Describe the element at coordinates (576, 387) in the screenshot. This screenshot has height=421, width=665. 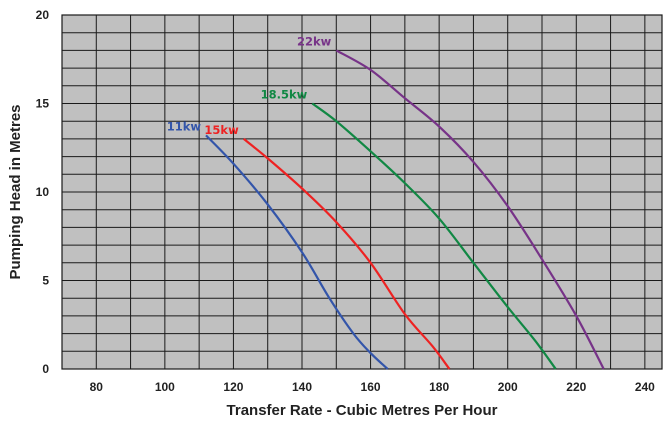
I see `x-tick-label: 220` at that location.